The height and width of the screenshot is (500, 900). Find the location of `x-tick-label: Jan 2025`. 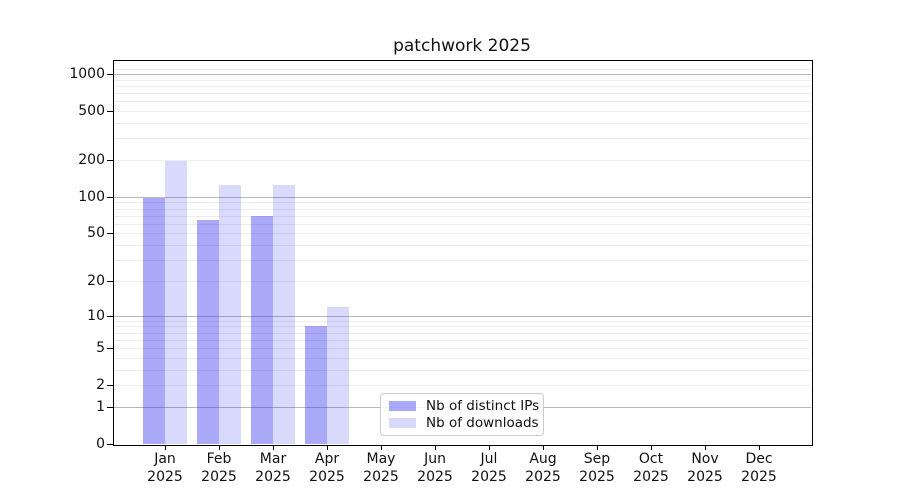

x-tick-label: Jan 2025 is located at coordinates (165, 468).